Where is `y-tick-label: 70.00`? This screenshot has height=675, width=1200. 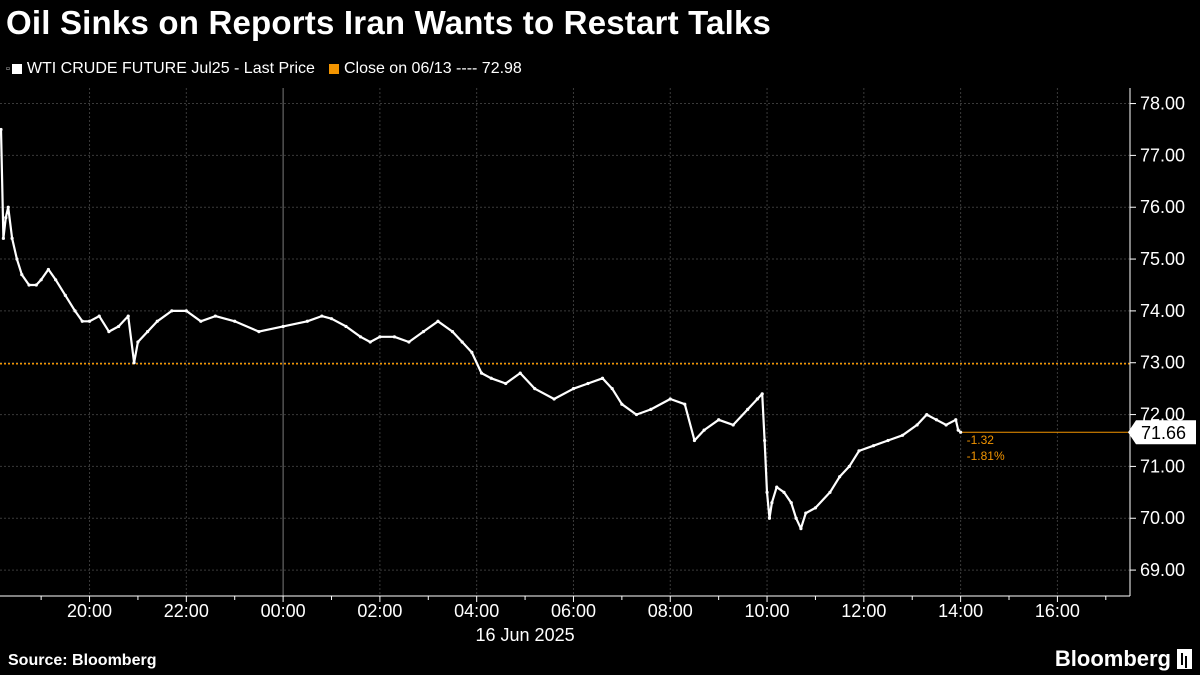
y-tick-label: 70.00 is located at coordinates (1162, 518).